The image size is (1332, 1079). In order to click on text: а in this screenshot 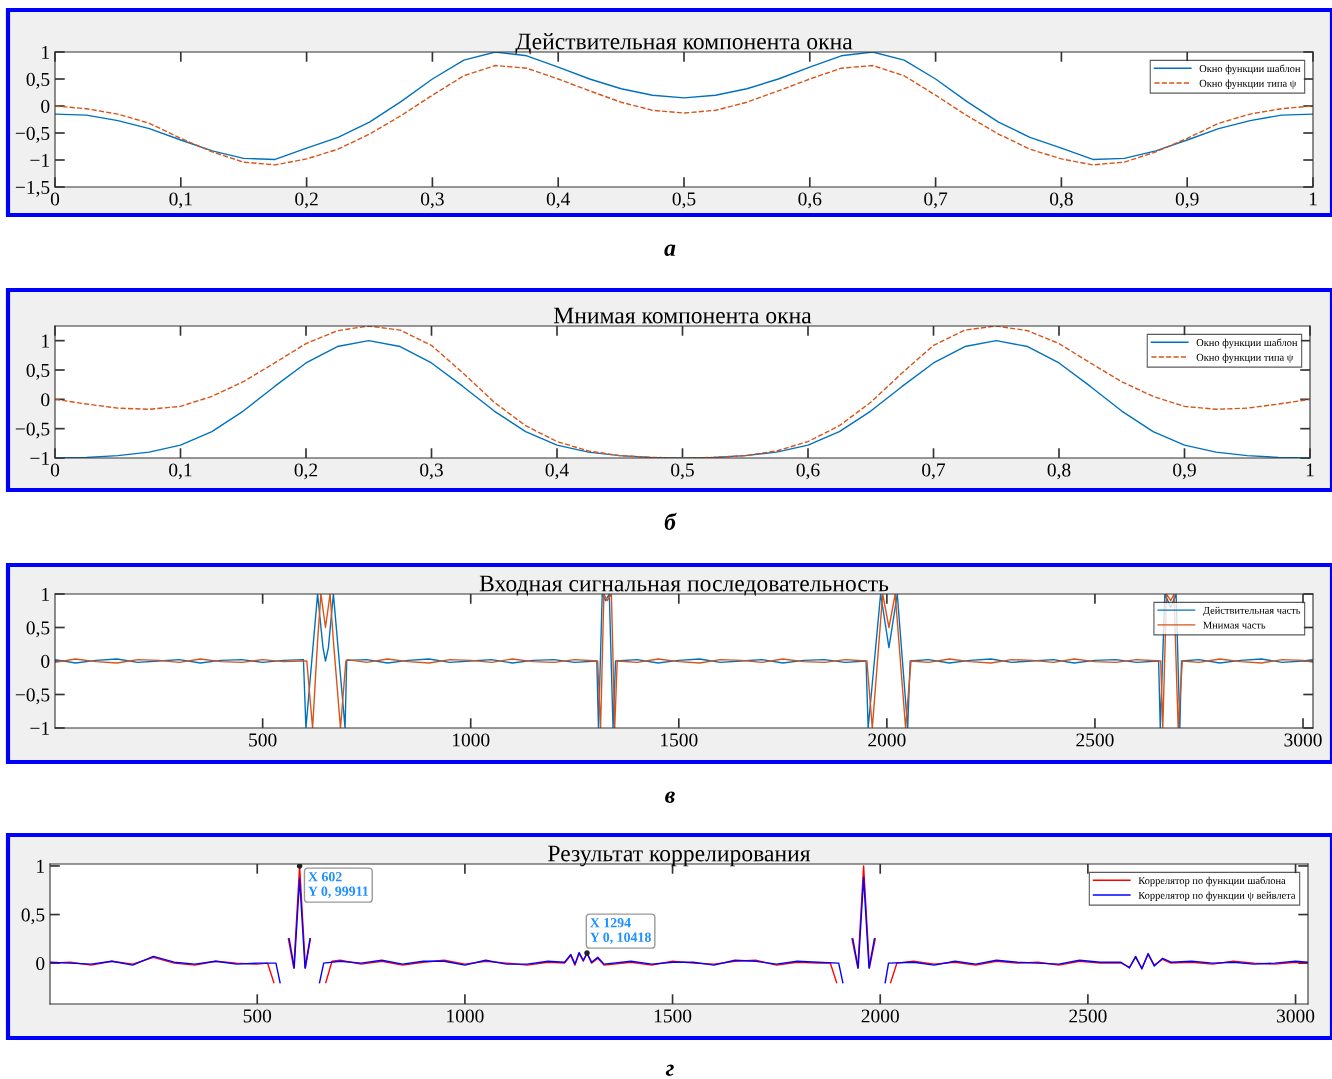, I will do `click(670, 250)`.